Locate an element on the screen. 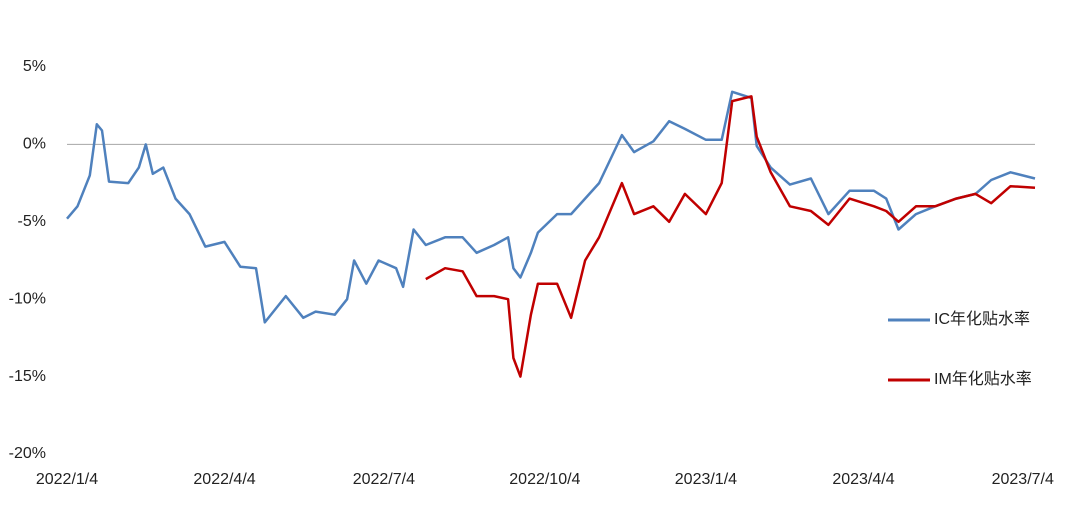 The height and width of the screenshot is (505, 1080). x-tick-label: 2022/4/4 is located at coordinates (224, 479).